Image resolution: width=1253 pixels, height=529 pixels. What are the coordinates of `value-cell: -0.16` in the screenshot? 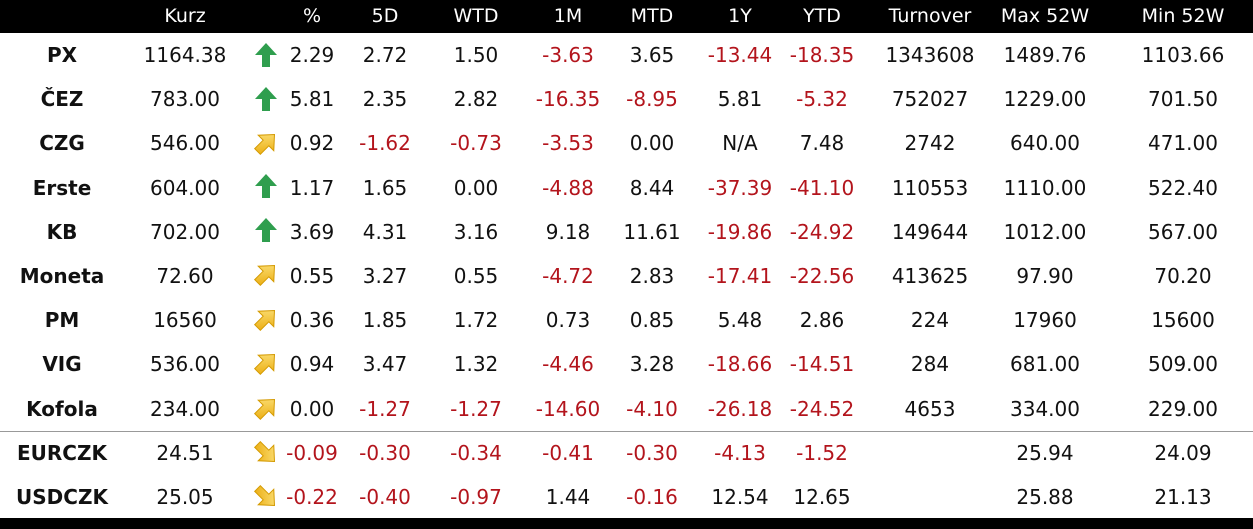 It's located at (652, 497).